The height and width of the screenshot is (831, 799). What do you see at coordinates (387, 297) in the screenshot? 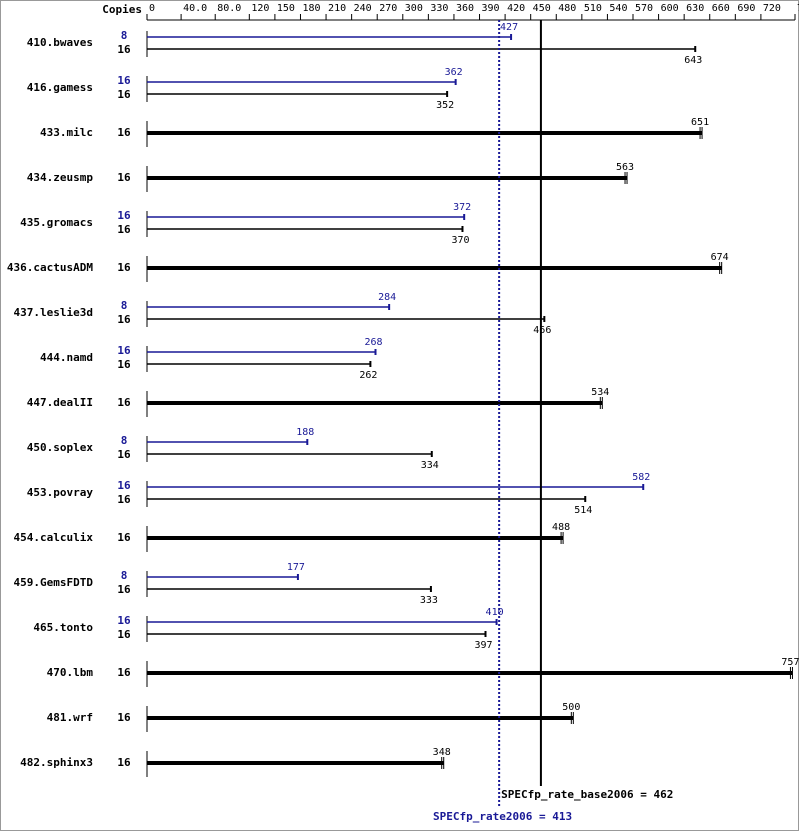
I see `peak-value-label: 284` at bounding box center [387, 297].